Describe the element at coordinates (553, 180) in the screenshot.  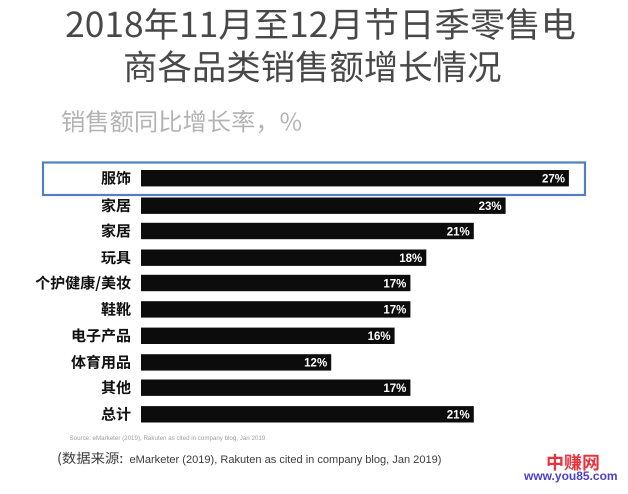
I see `svg-text: 27%` at that location.